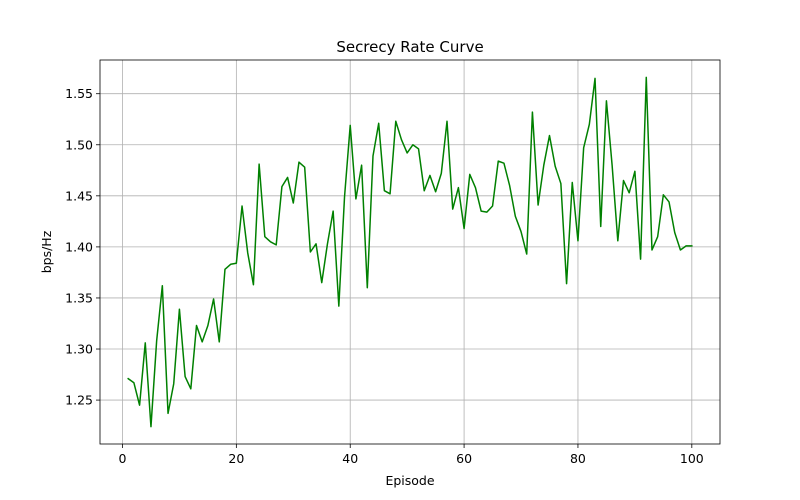 This screenshot has width=800, height=500. What do you see at coordinates (236, 458) in the screenshot?
I see `x-tick-label: 20` at bounding box center [236, 458].